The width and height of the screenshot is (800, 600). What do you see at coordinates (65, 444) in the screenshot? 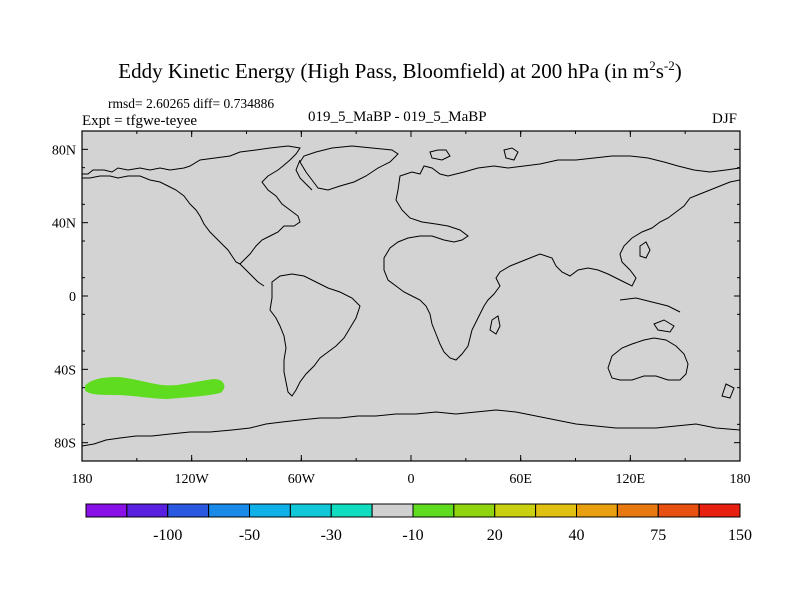
I see `lat-tick-label: 80S` at bounding box center [65, 444].